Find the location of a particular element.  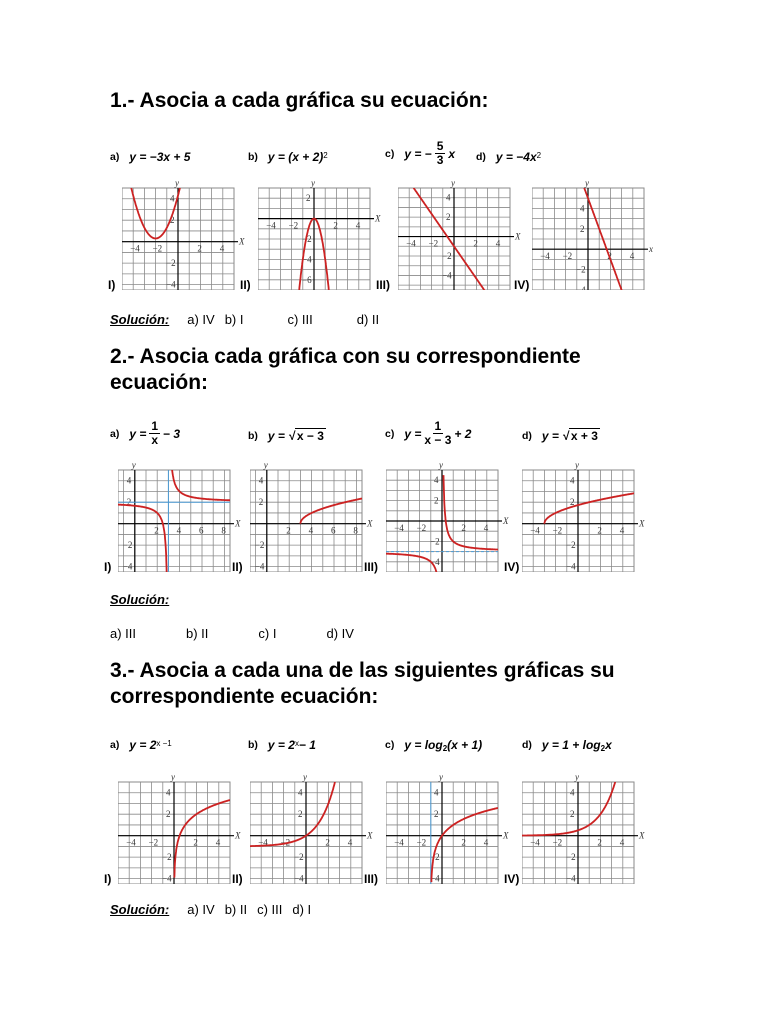

fraction-denominator: x is located at coordinates (155, 440).